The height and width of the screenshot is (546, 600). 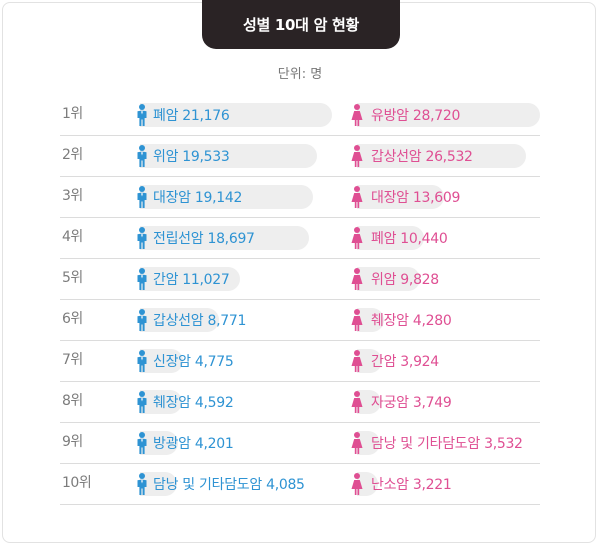 I want to click on rank-label: 3위, so click(x=72, y=196).